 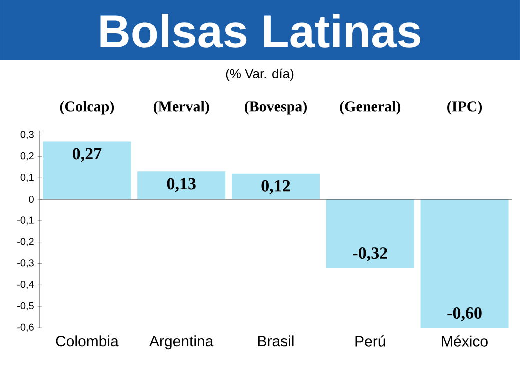 I want to click on y-tick-label: 0,3, so click(x=27, y=135).